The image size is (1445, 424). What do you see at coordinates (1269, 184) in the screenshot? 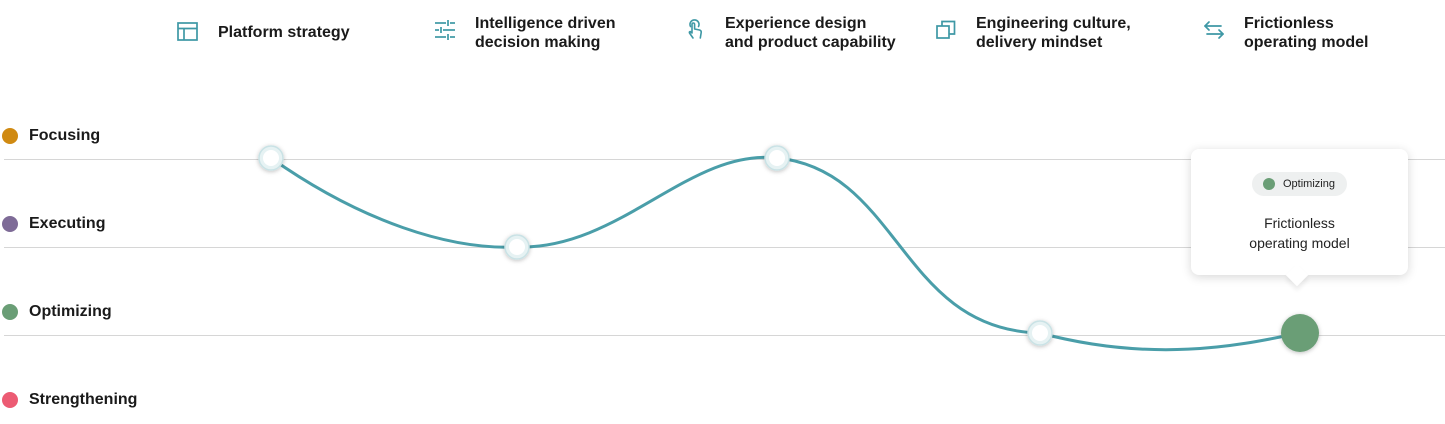
I see `badge-dot` at bounding box center [1269, 184].